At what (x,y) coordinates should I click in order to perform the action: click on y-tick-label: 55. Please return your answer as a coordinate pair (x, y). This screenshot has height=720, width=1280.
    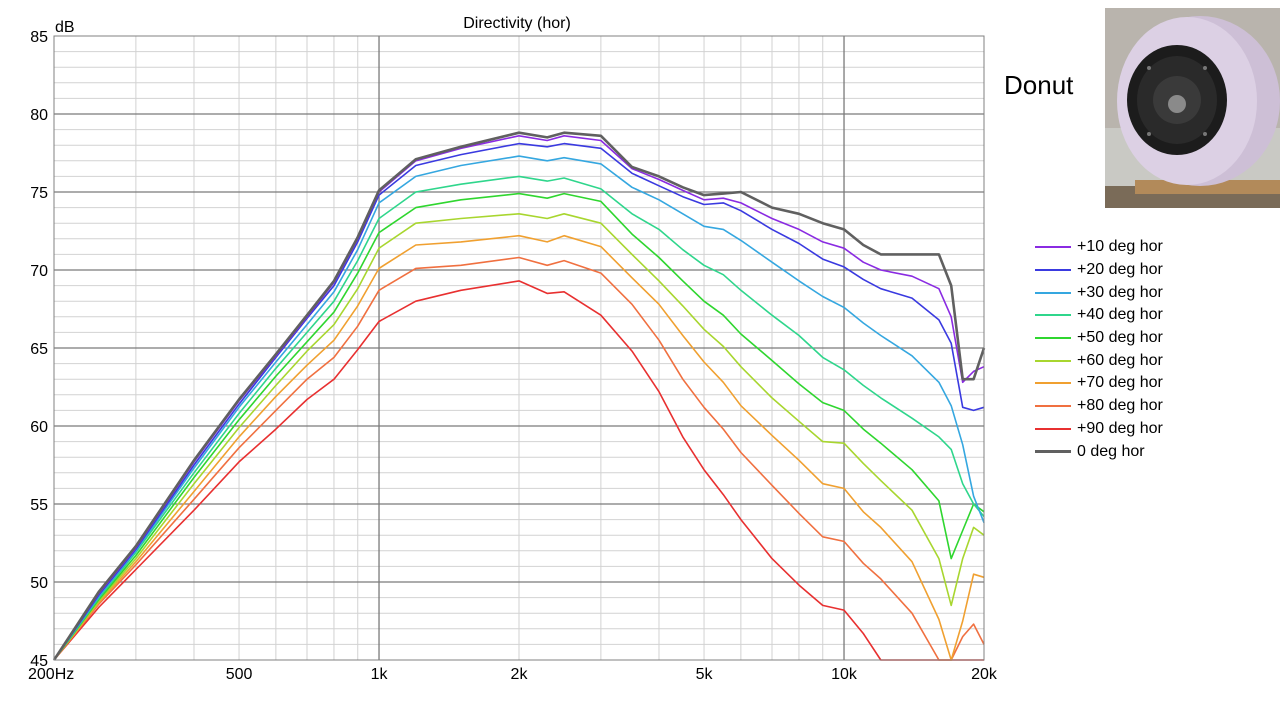
    Looking at the image, I should click on (39, 505).